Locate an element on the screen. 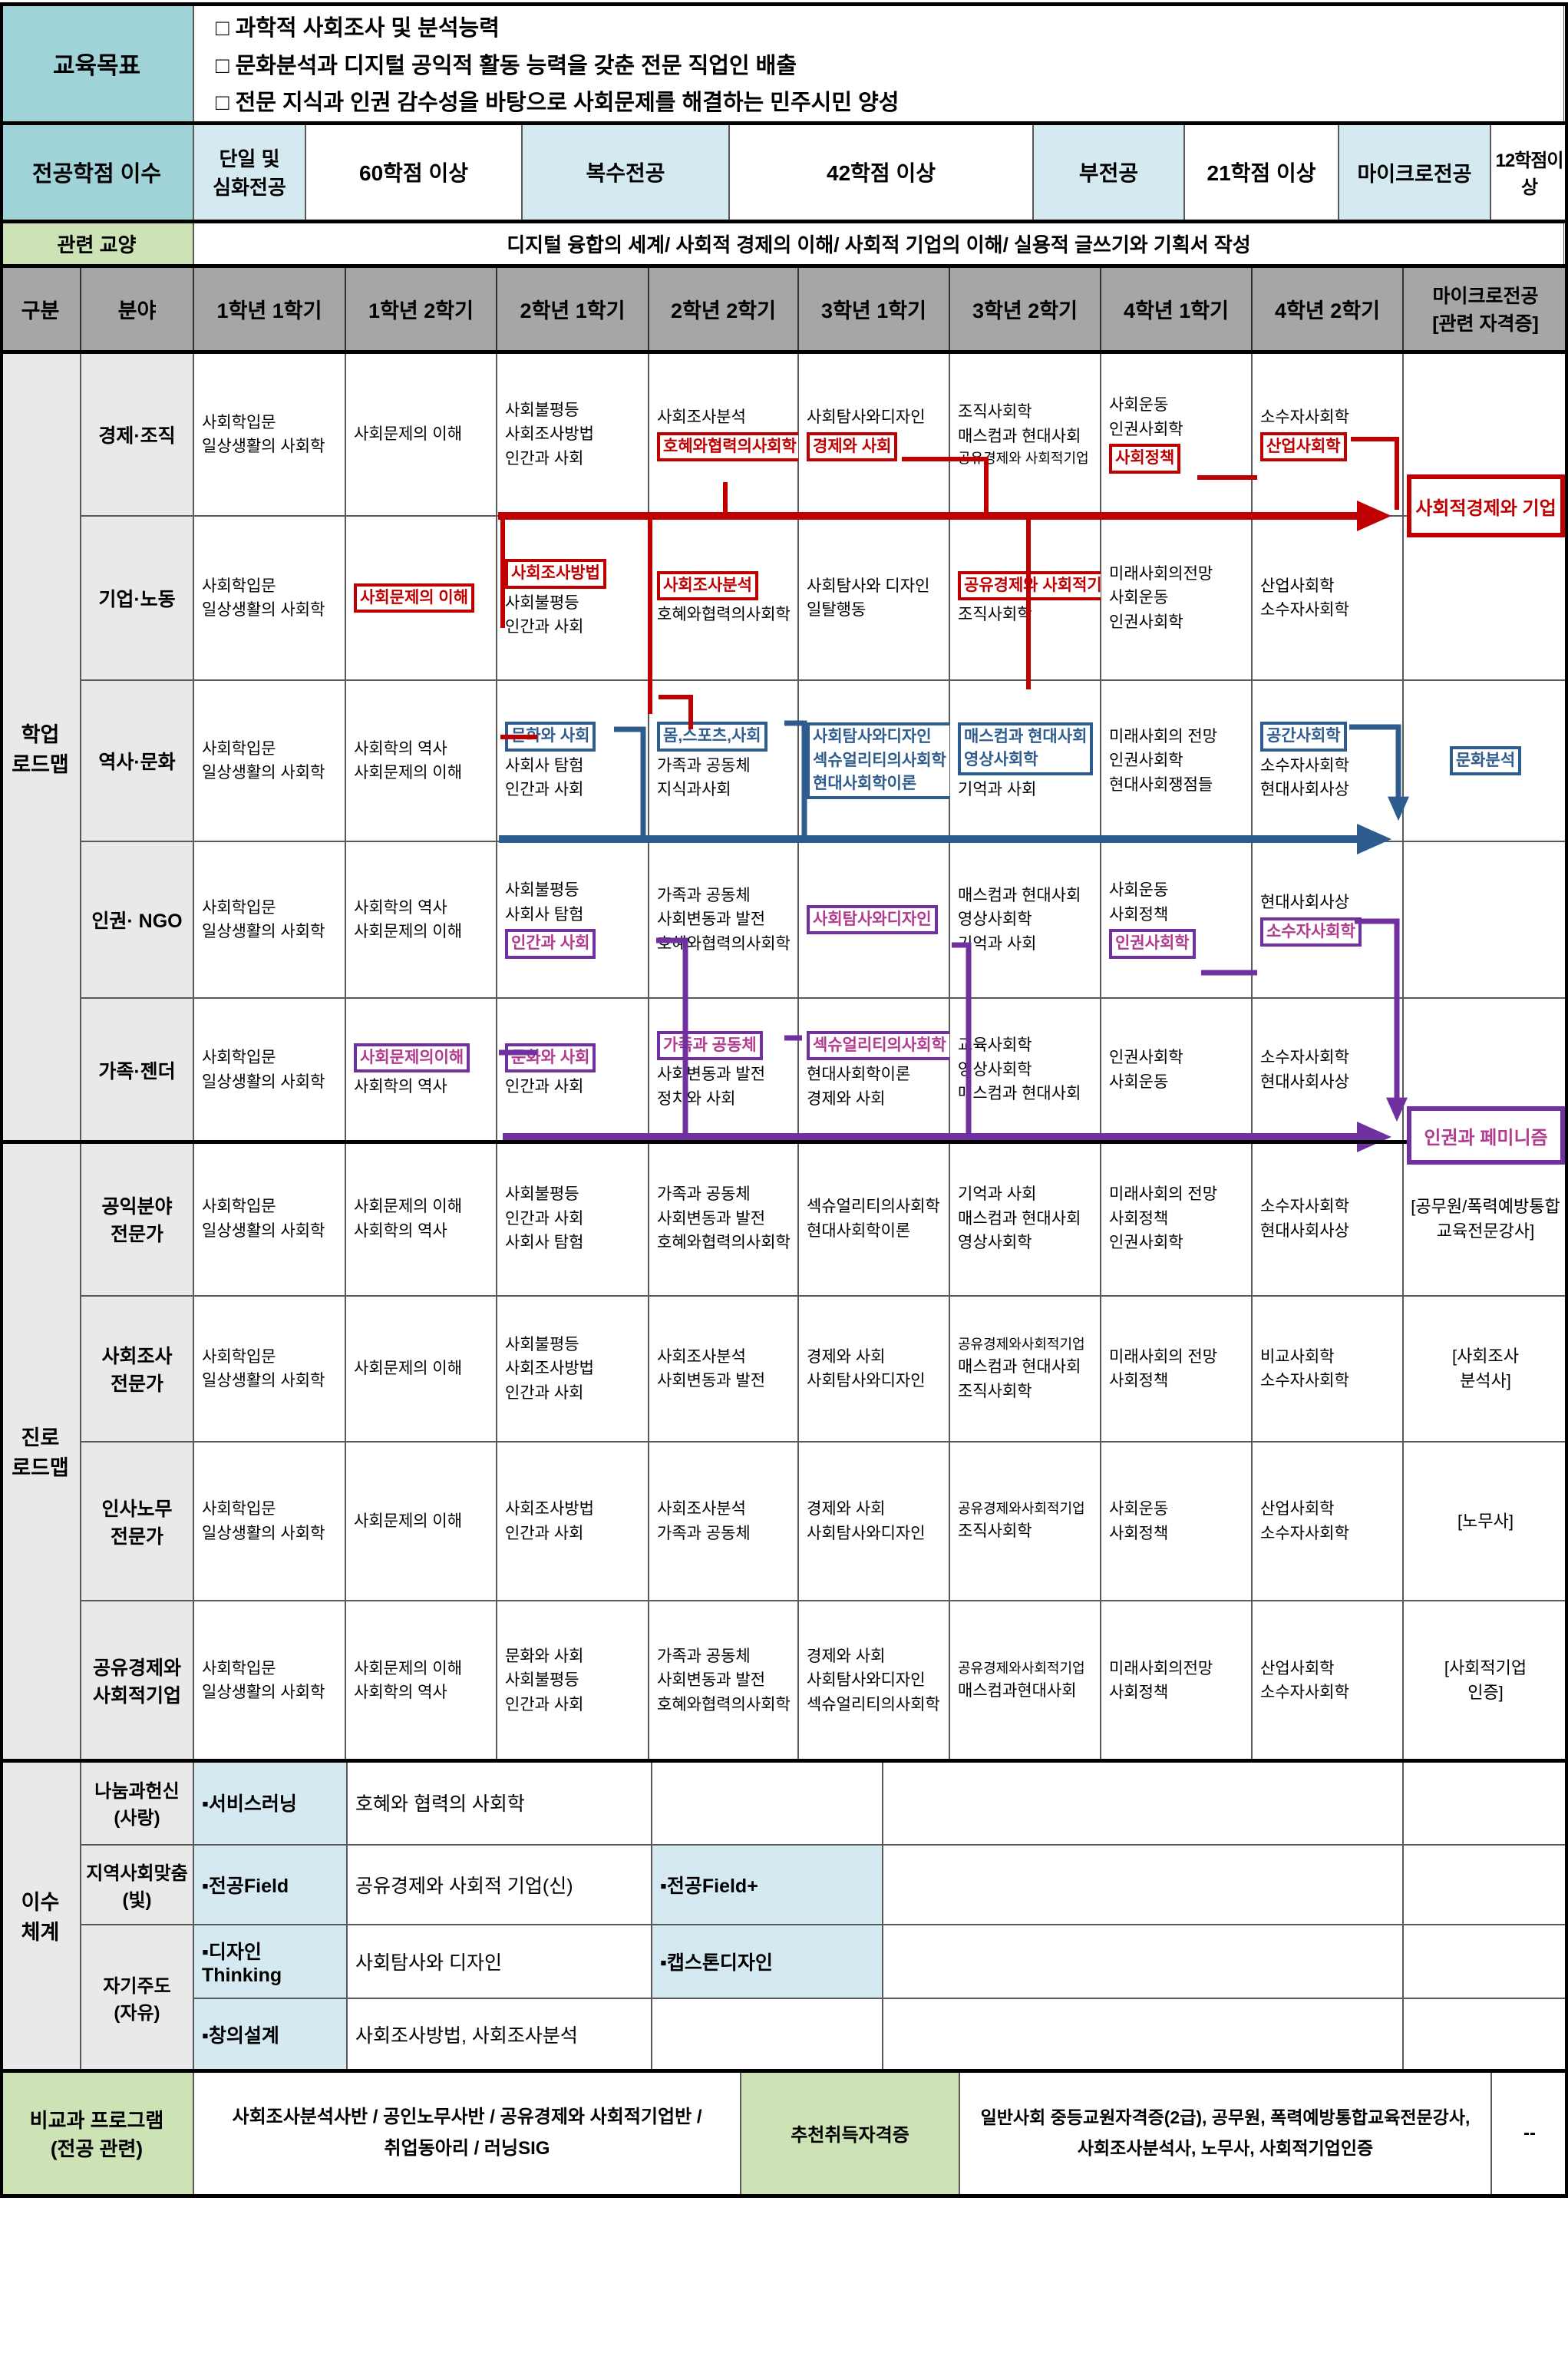 Image resolution: width=1568 pixels, height=2353 pixels. course: 미래사회의전망 is located at coordinates (1161, 1668).